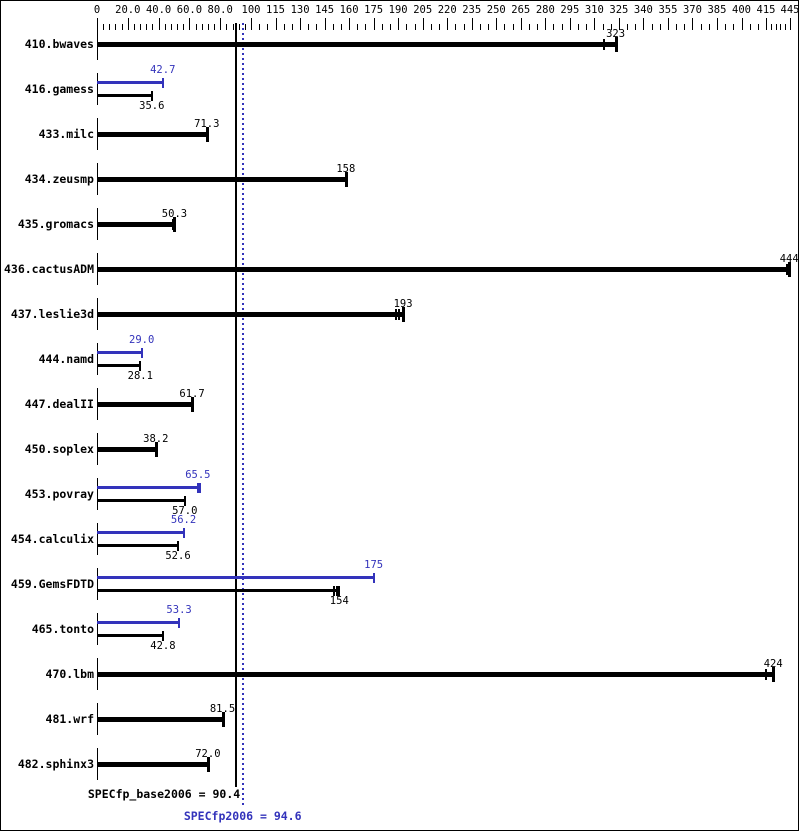 The height and width of the screenshot is (831, 799). What do you see at coordinates (97, 359) in the screenshot?
I see `row-axis-baseline` at bounding box center [97, 359].